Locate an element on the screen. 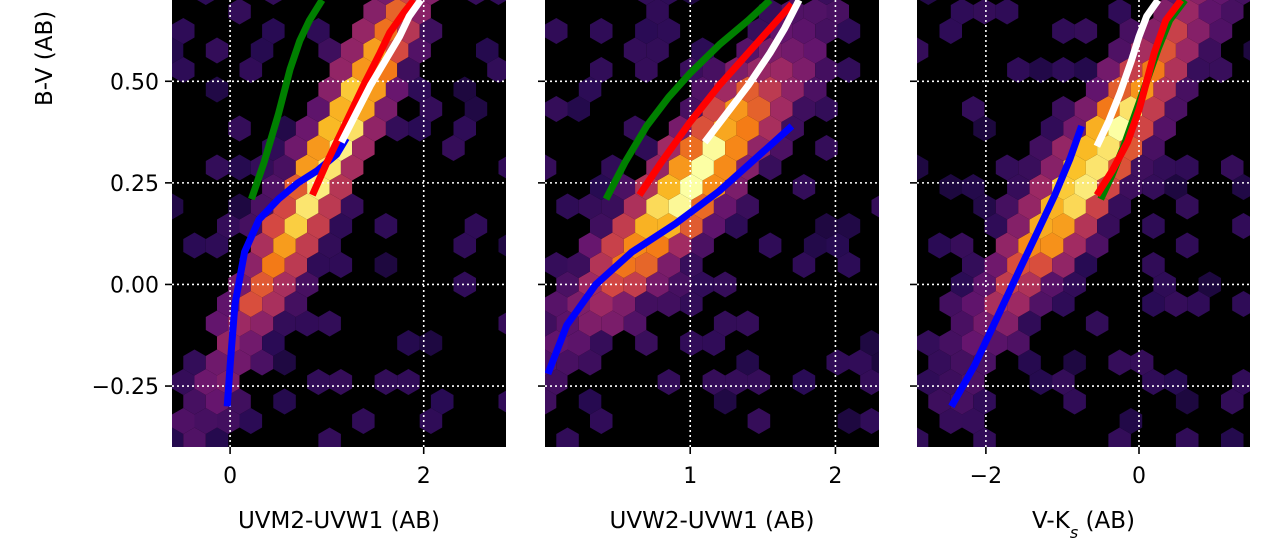  x-tick-label: 0 is located at coordinates (230, 476).